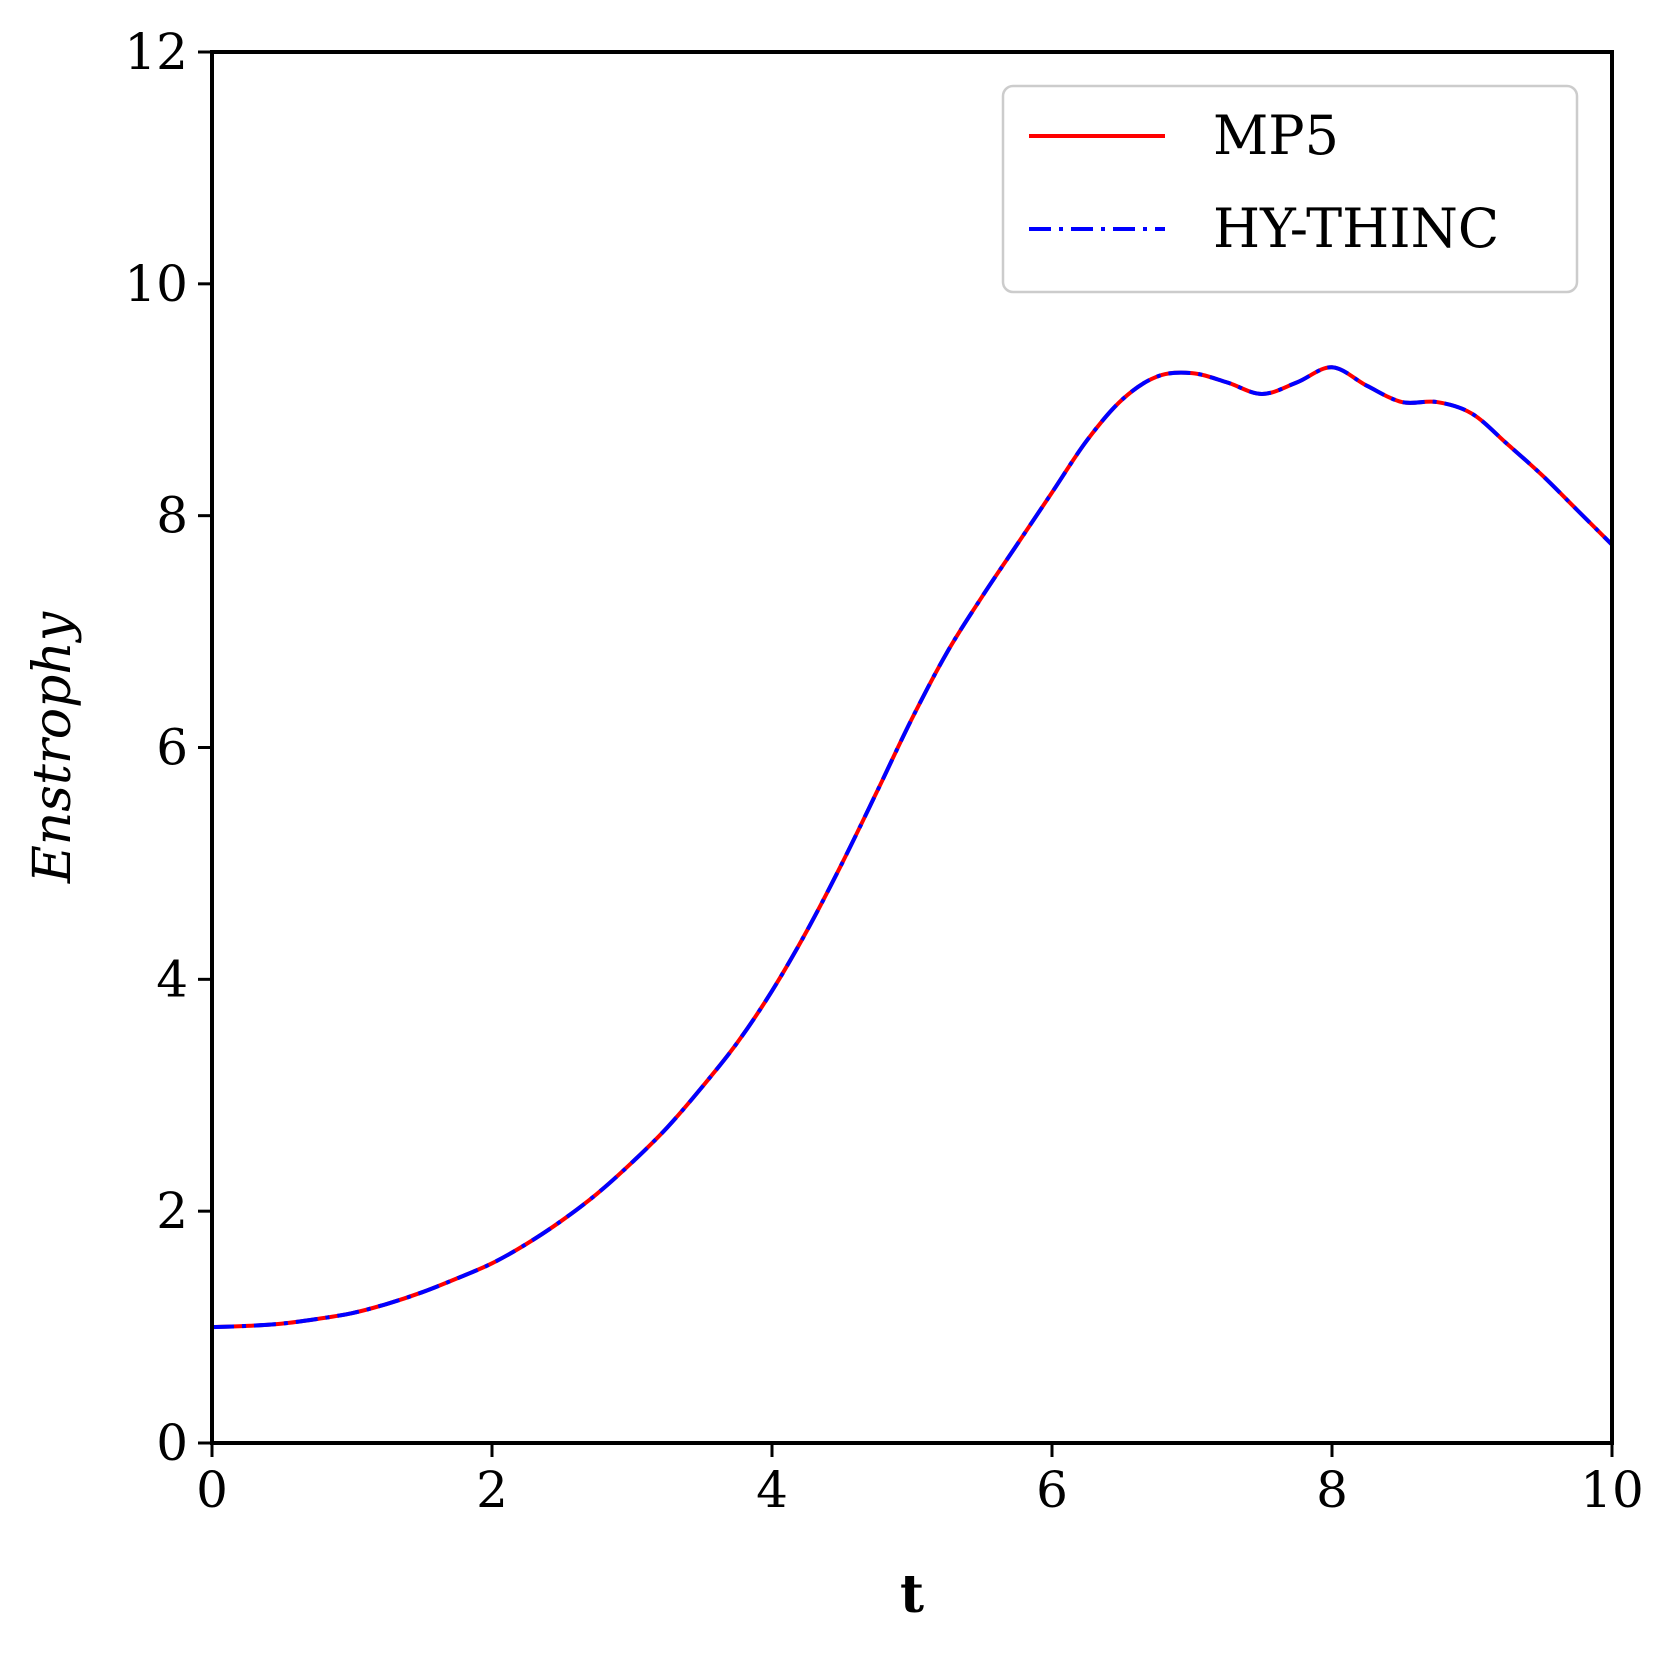 The image size is (1667, 1656). What do you see at coordinates (492, 1490) in the screenshot?
I see `x-tick-label: 2` at bounding box center [492, 1490].